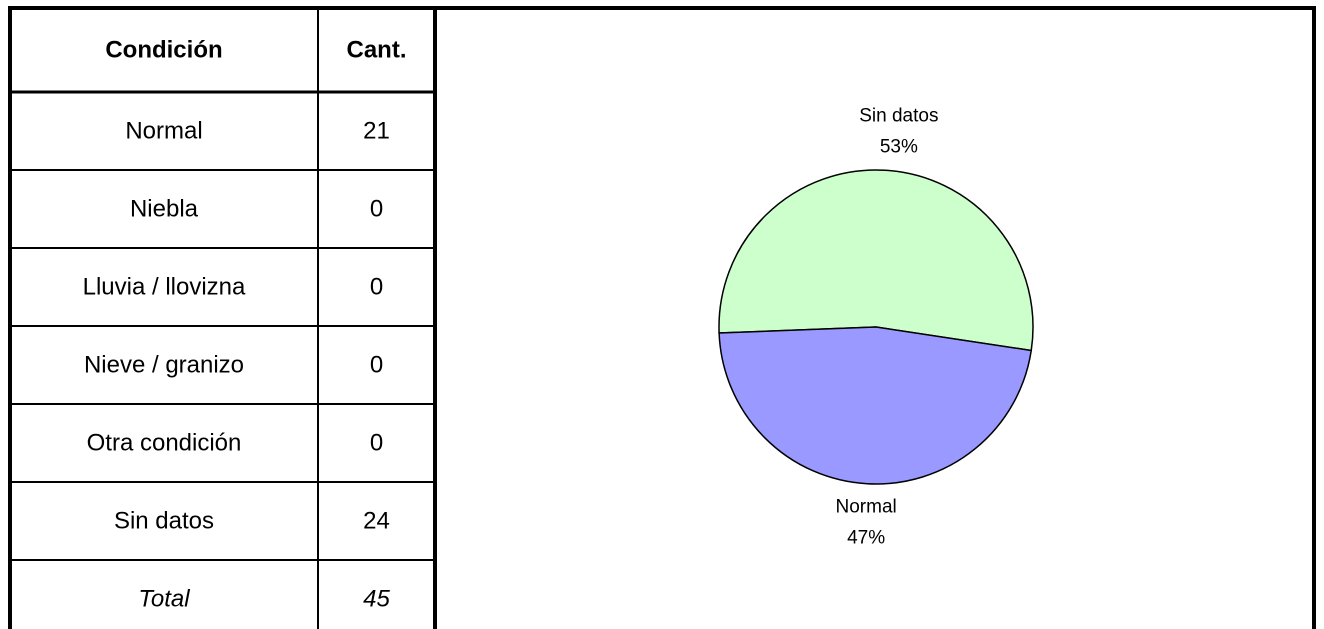  Describe the element at coordinates (377, 49) in the screenshot. I see `header-value: Cant.` at that location.